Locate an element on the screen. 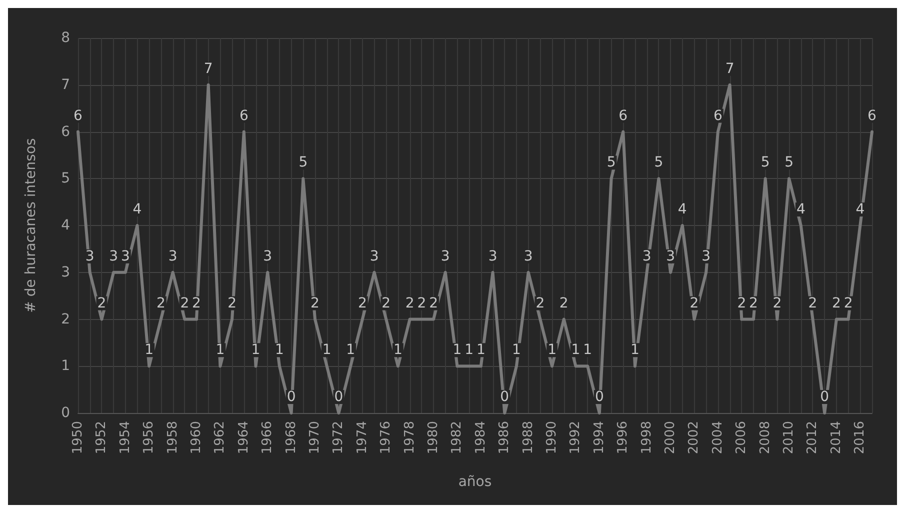 This screenshot has height=513, width=905. x-tick-label: 2000 is located at coordinates (670, 437).